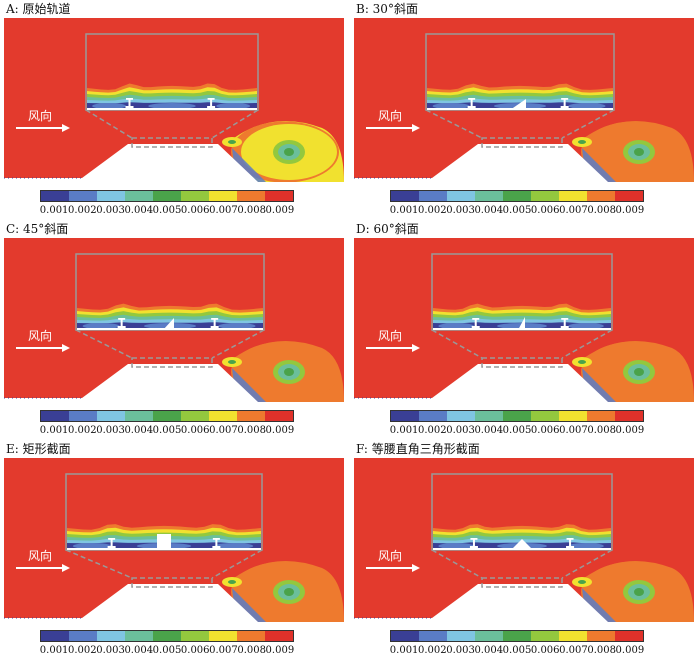 This screenshot has width=700, height=657. Describe the element at coordinates (522, 362) in the screenshot. I see `track-region-box` at that location.